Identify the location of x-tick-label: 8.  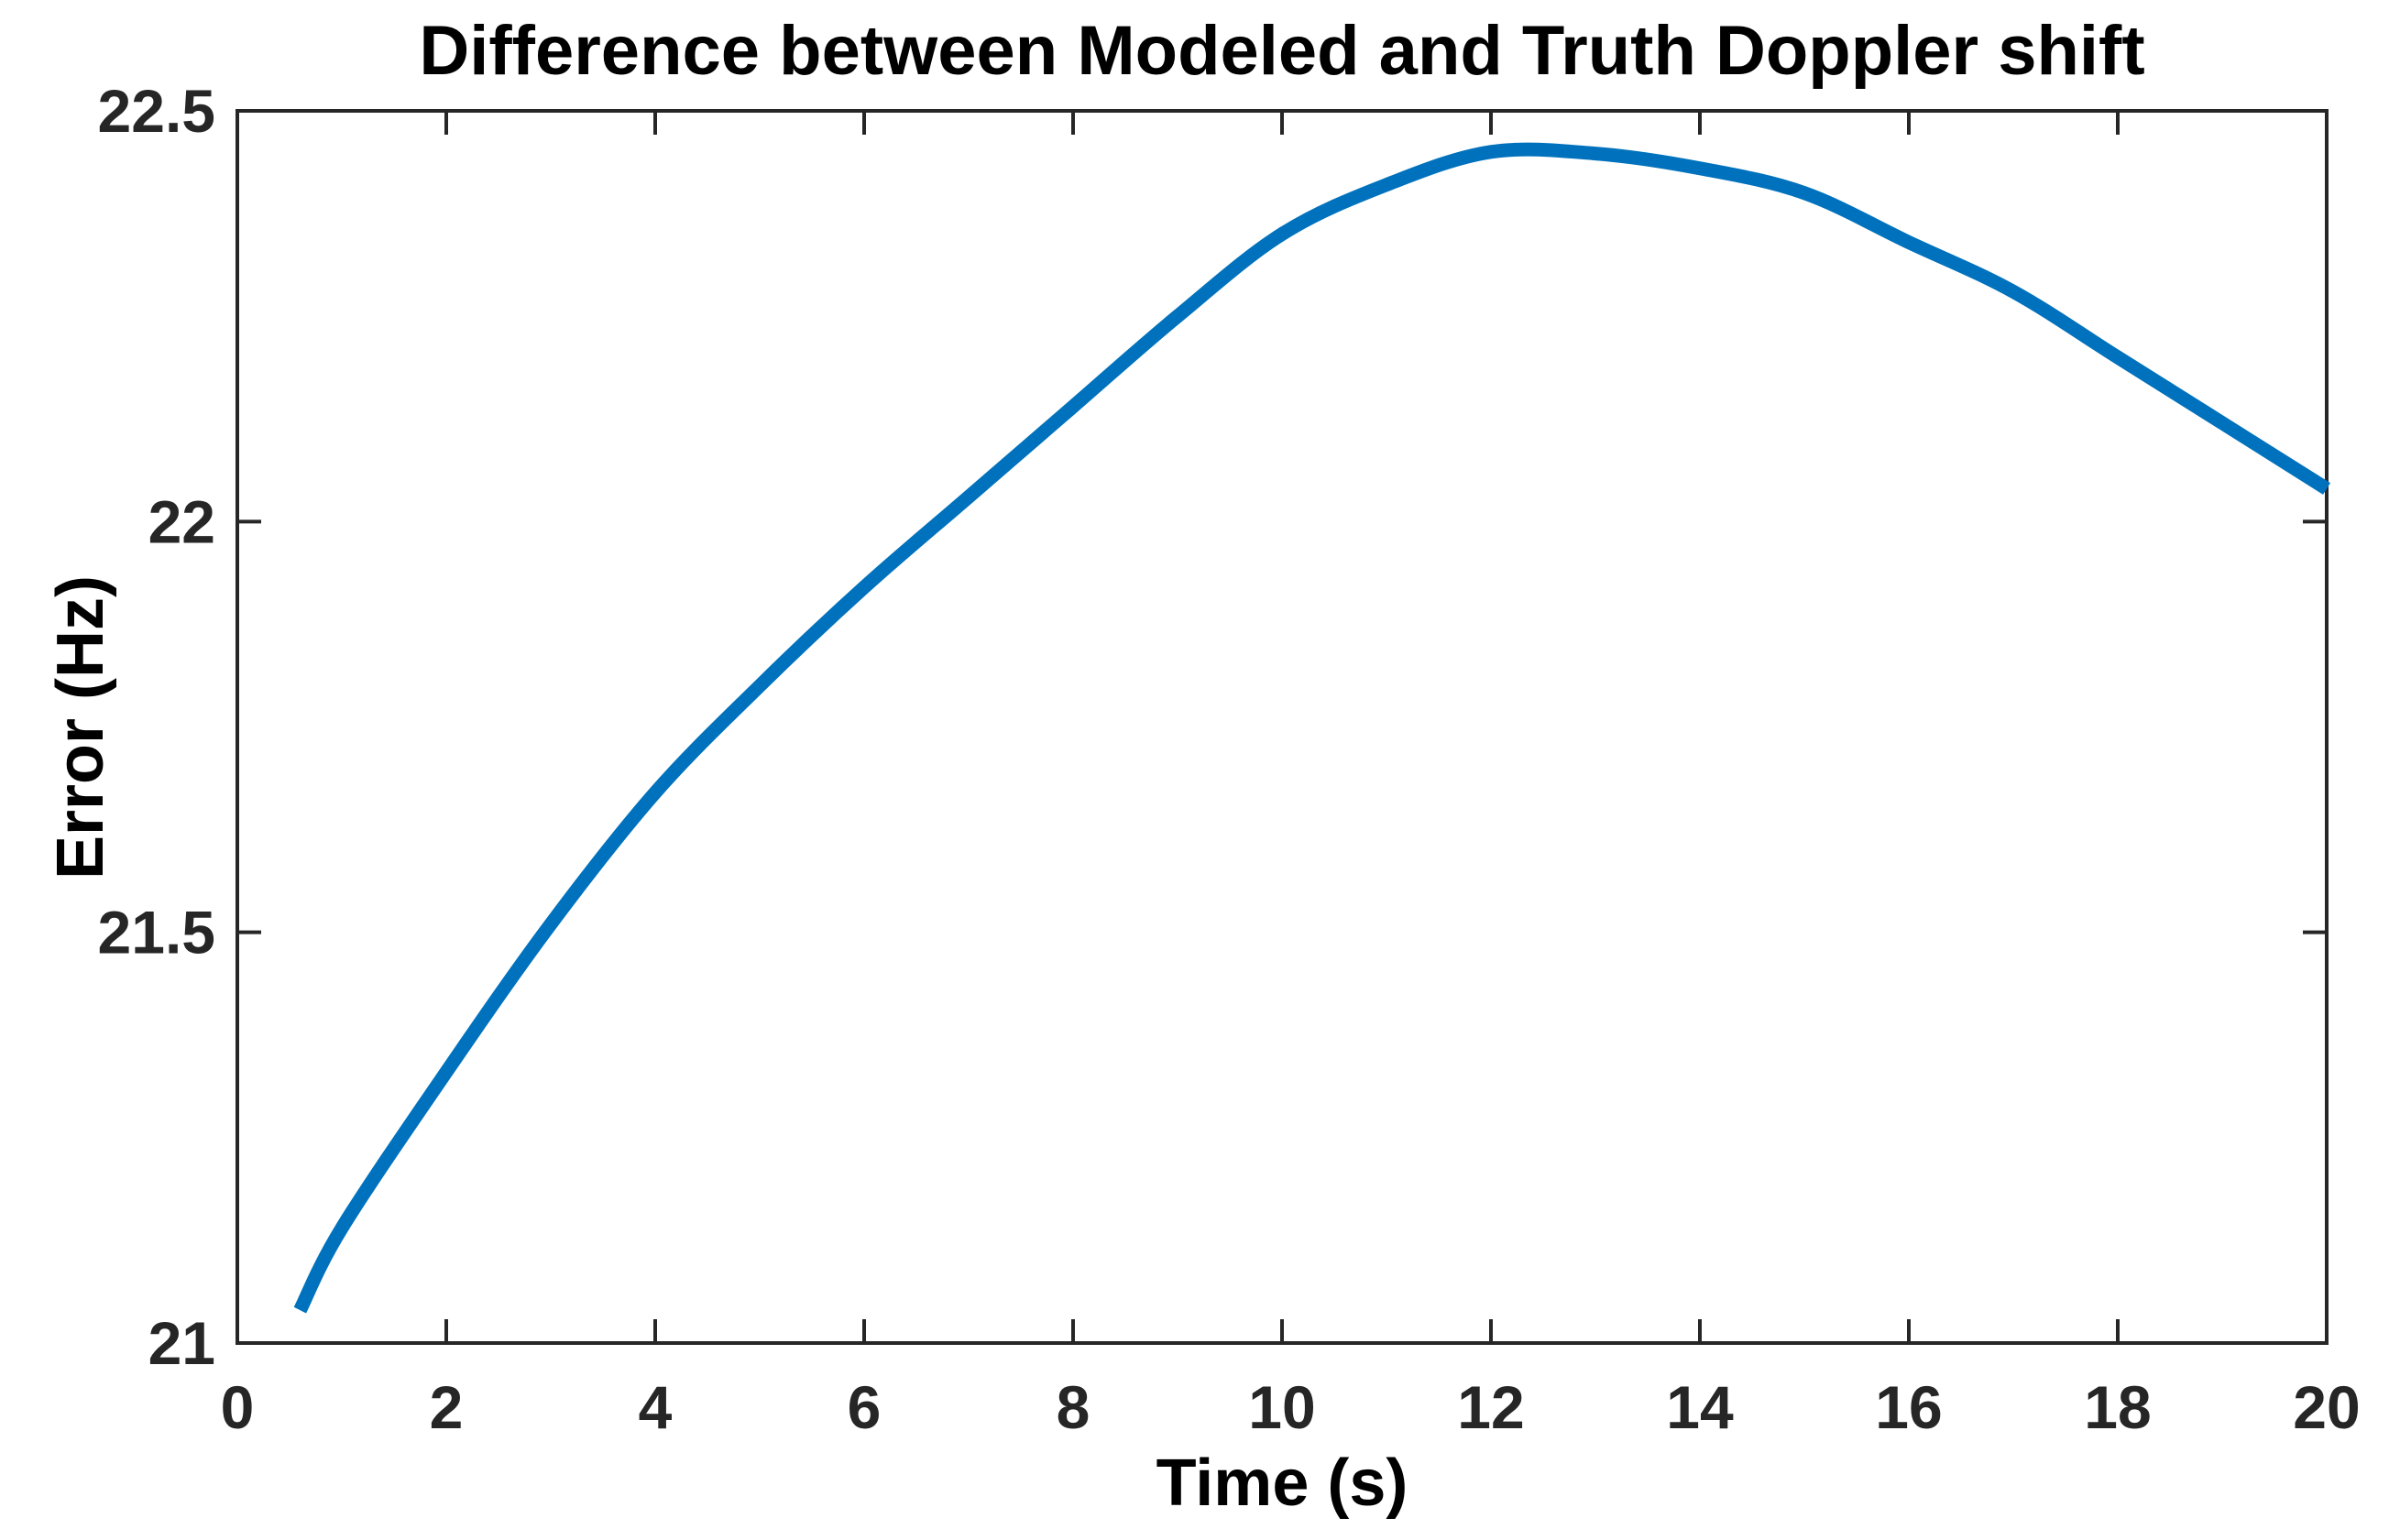
(1073, 1407).